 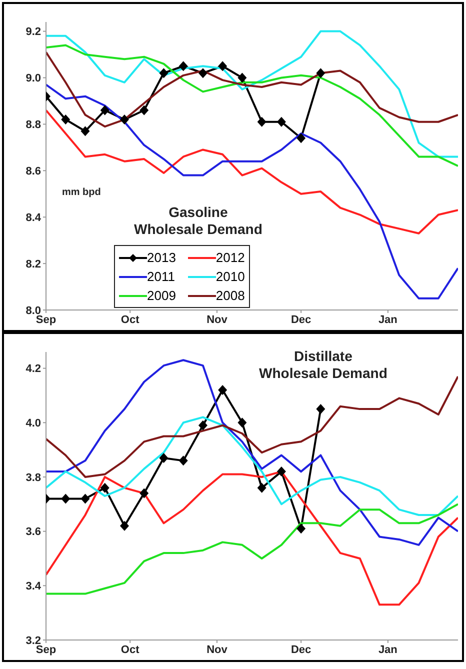 I want to click on legend-label: 2009, so click(x=161, y=295).